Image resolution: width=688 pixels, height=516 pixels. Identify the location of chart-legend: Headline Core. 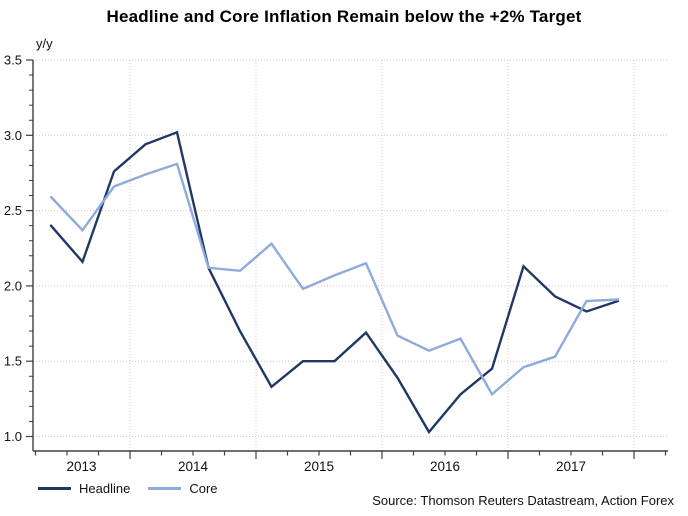
(128, 488).